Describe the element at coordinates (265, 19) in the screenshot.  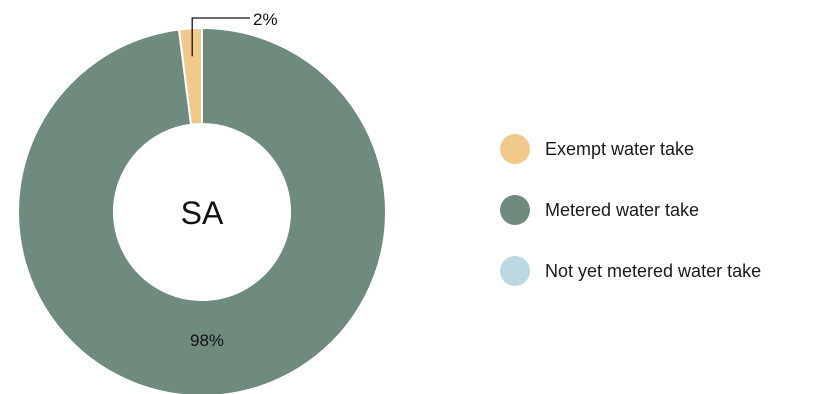
I see `data-label-exempt: 2%` at that location.